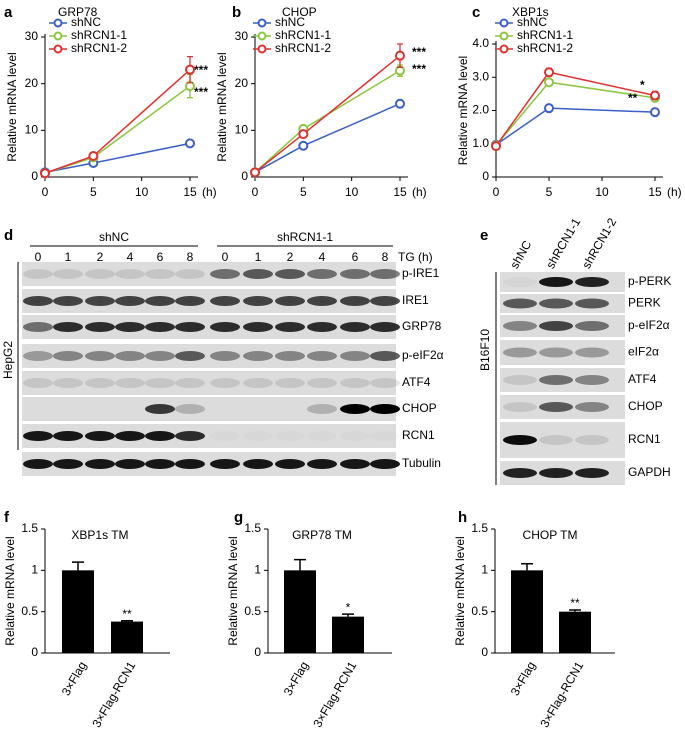 The width and height of the screenshot is (685, 748). I want to click on legend-label: shNC, so click(86, 22).